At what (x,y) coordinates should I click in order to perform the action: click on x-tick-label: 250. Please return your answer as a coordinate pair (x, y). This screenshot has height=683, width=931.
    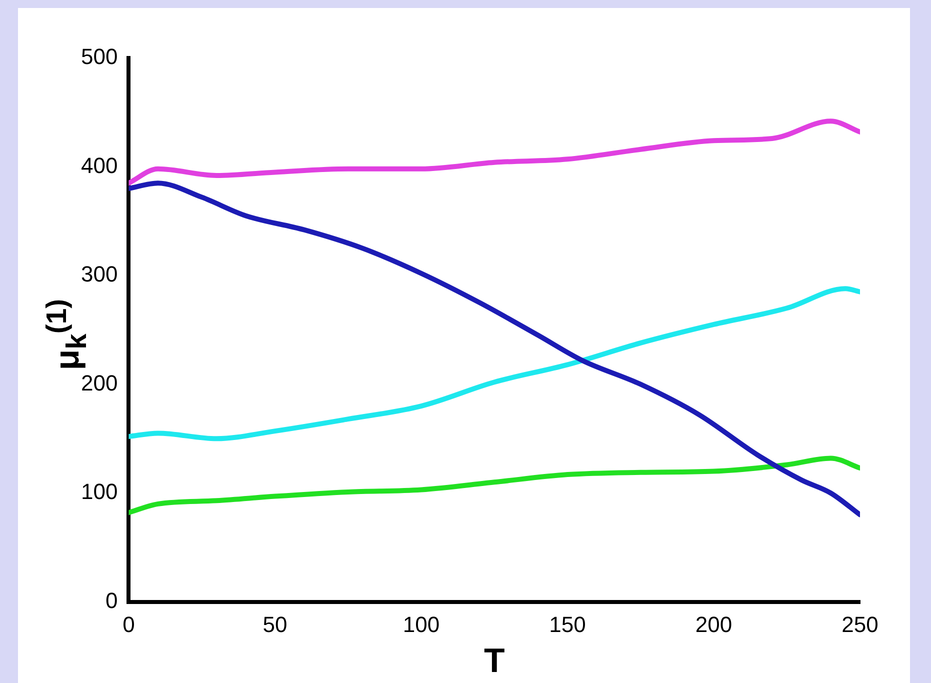
    Looking at the image, I should click on (860, 625).